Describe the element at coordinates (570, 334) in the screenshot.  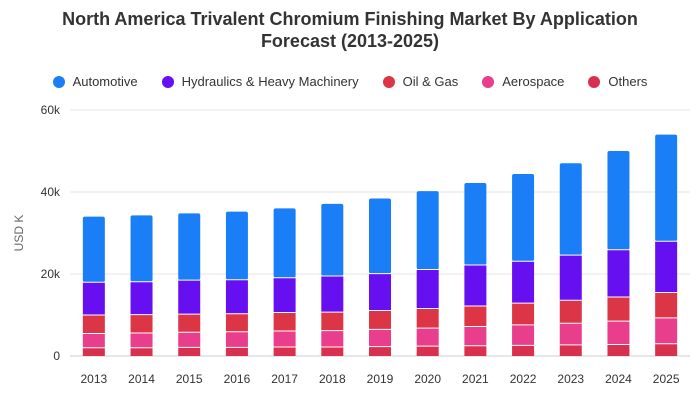
I see `bar-2023-aerospace` at that location.